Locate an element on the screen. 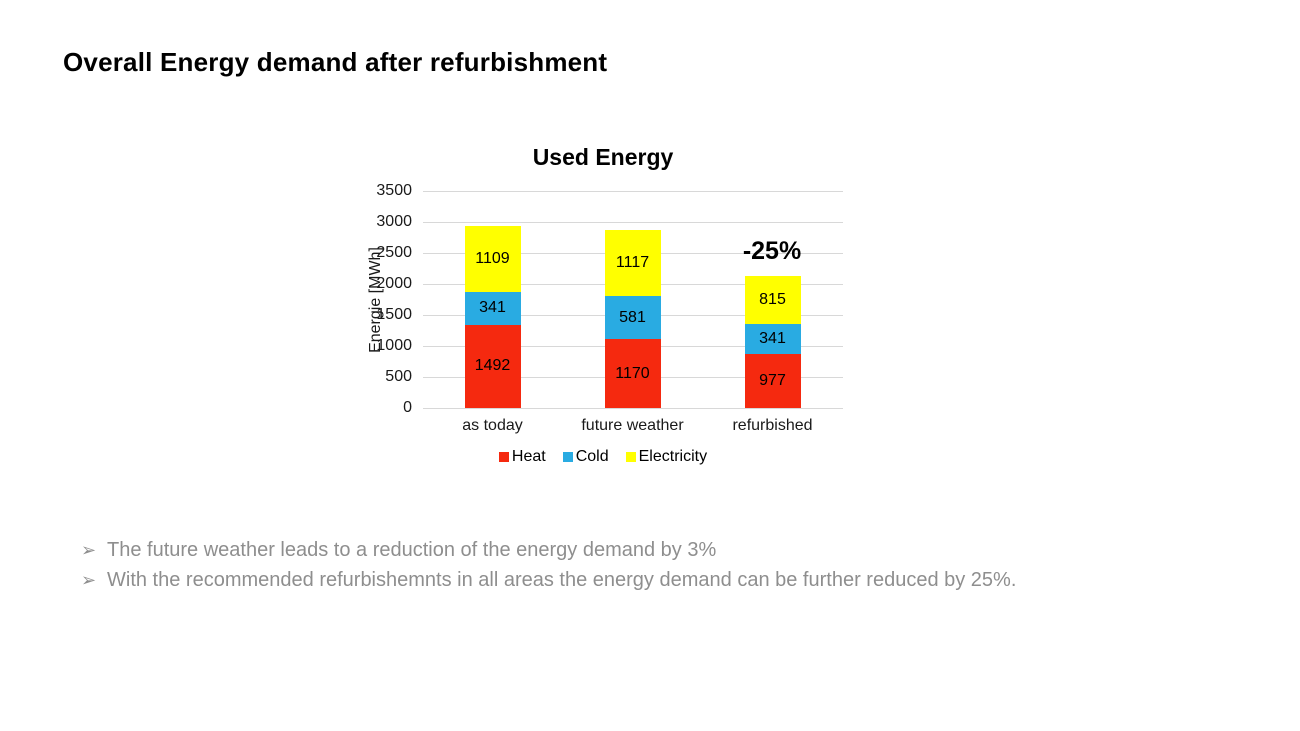 The image size is (1300, 731). segment-value-label: 581 is located at coordinates (632, 317).